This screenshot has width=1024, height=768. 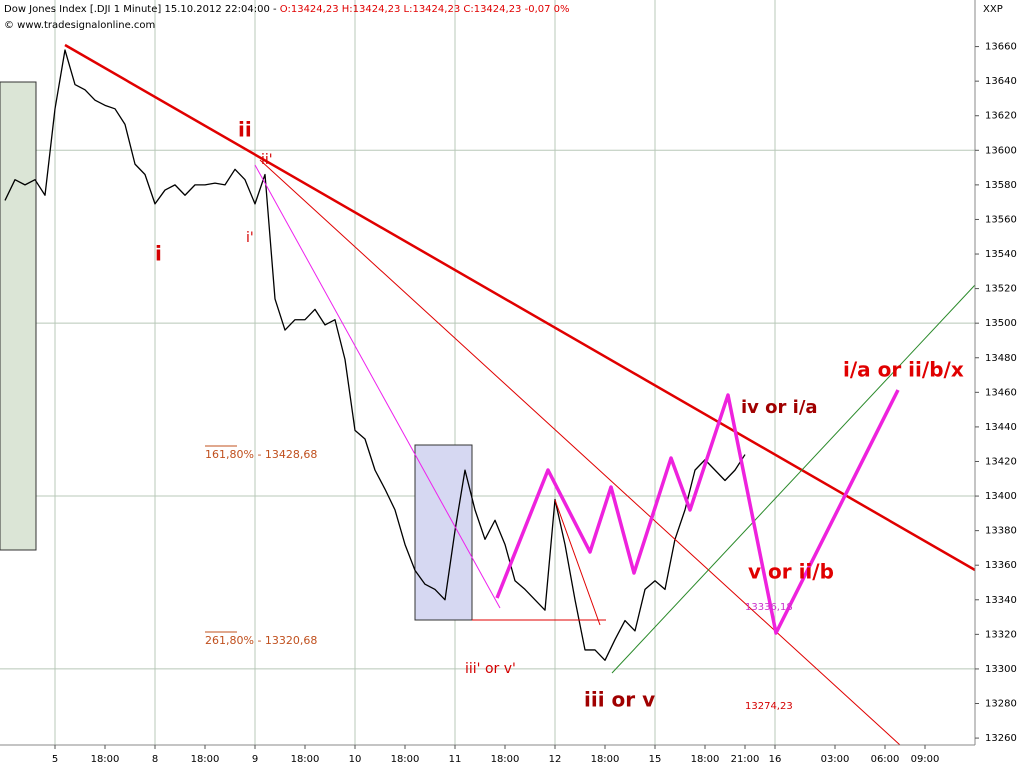 What do you see at coordinates (1001, 496) in the screenshot?
I see `y-tick-label: 13400` at bounding box center [1001, 496].